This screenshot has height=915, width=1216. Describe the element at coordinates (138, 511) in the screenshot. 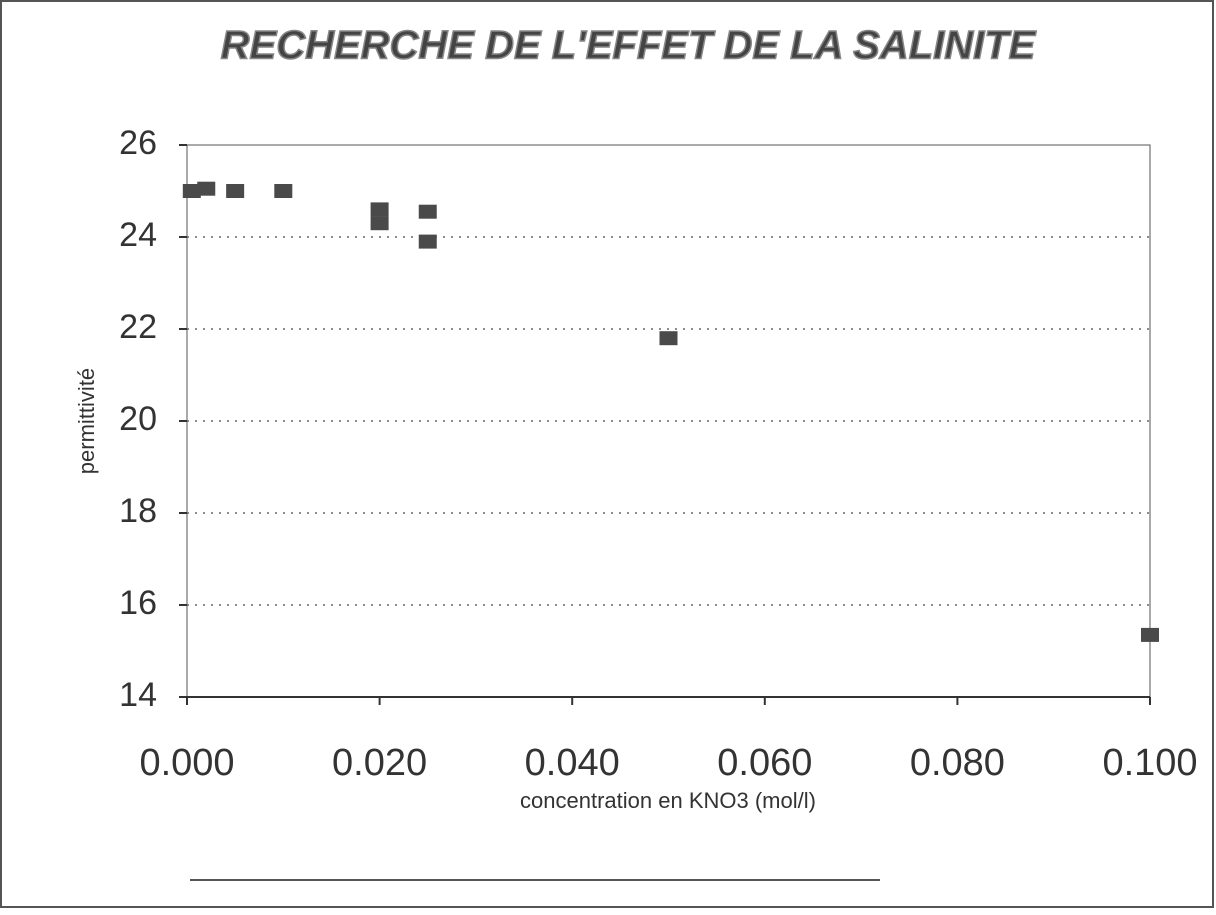

I see `y-tick-label: 18` at that location.